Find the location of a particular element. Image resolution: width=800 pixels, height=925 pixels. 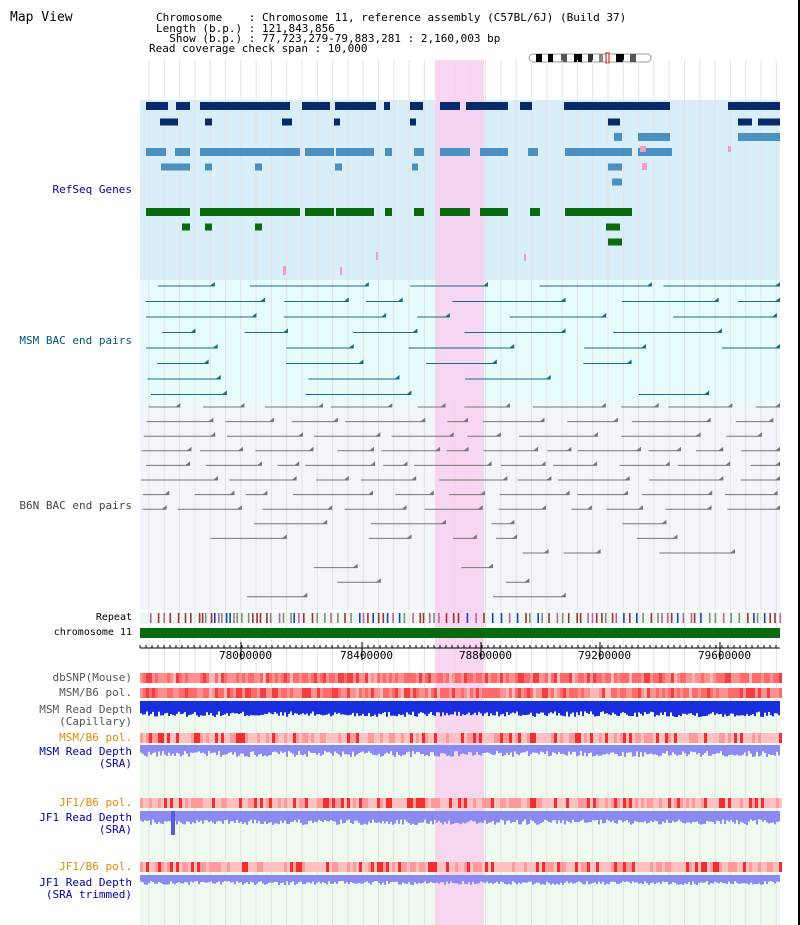

track-label-refseq: RefSeq Genes is located at coordinates (92, 189).